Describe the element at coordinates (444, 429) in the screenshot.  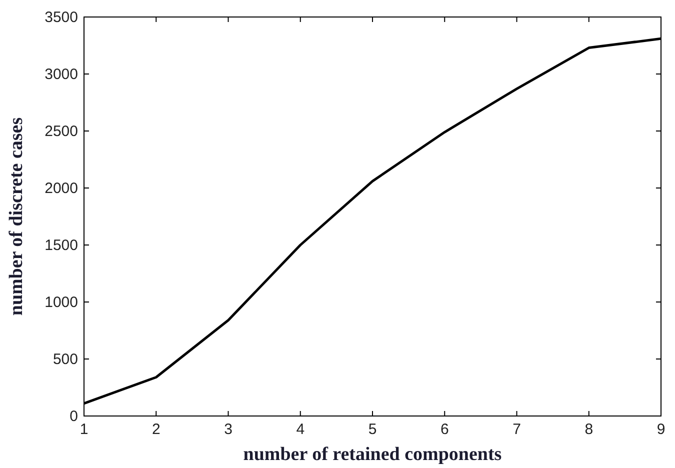
I see `x-tick-label: 6` at that location.